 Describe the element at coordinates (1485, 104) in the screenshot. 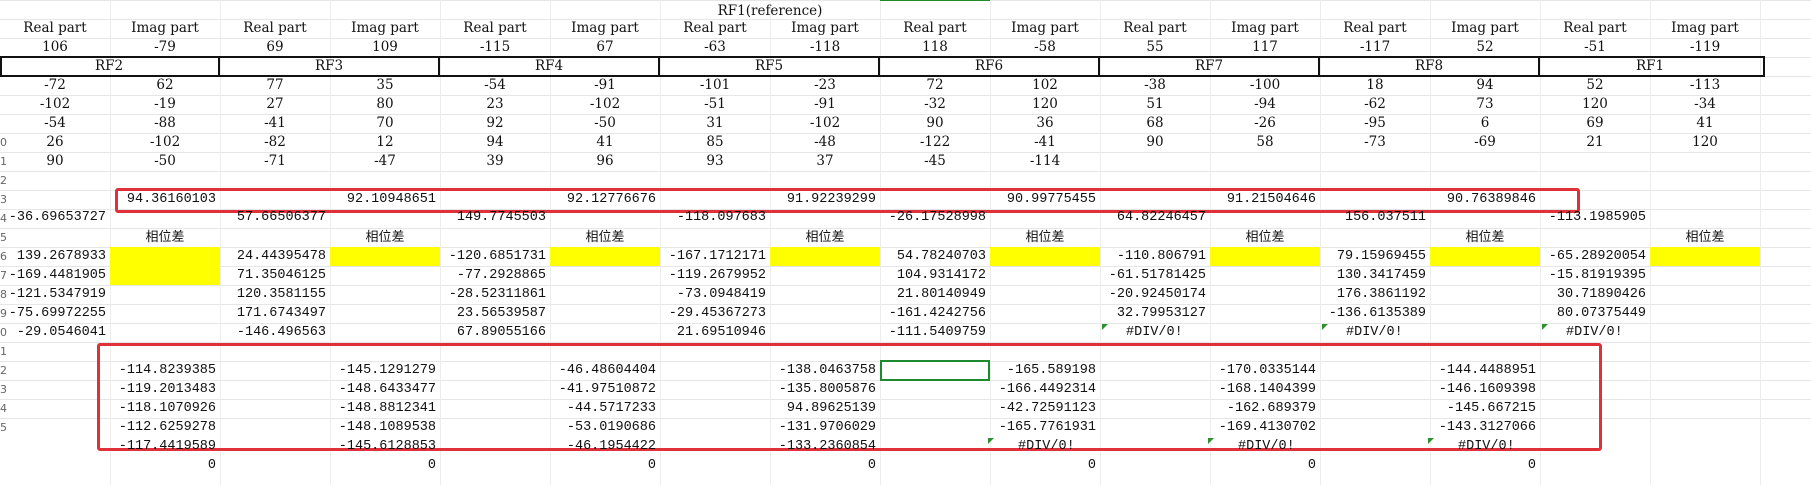

I see `data-cell: 73` at that location.